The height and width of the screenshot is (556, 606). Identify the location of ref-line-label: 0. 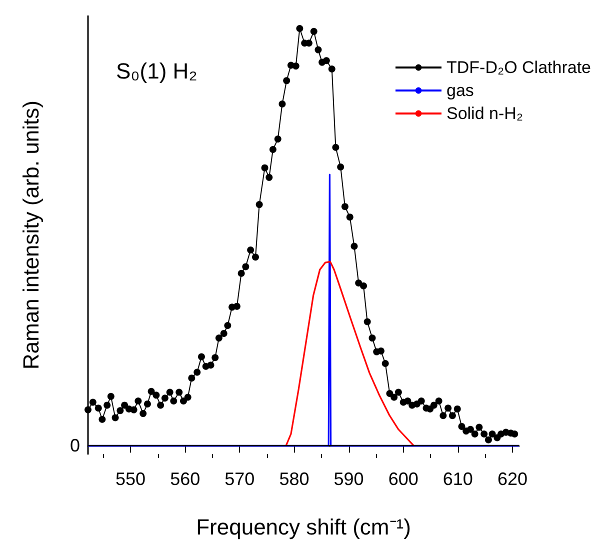
(75, 446).